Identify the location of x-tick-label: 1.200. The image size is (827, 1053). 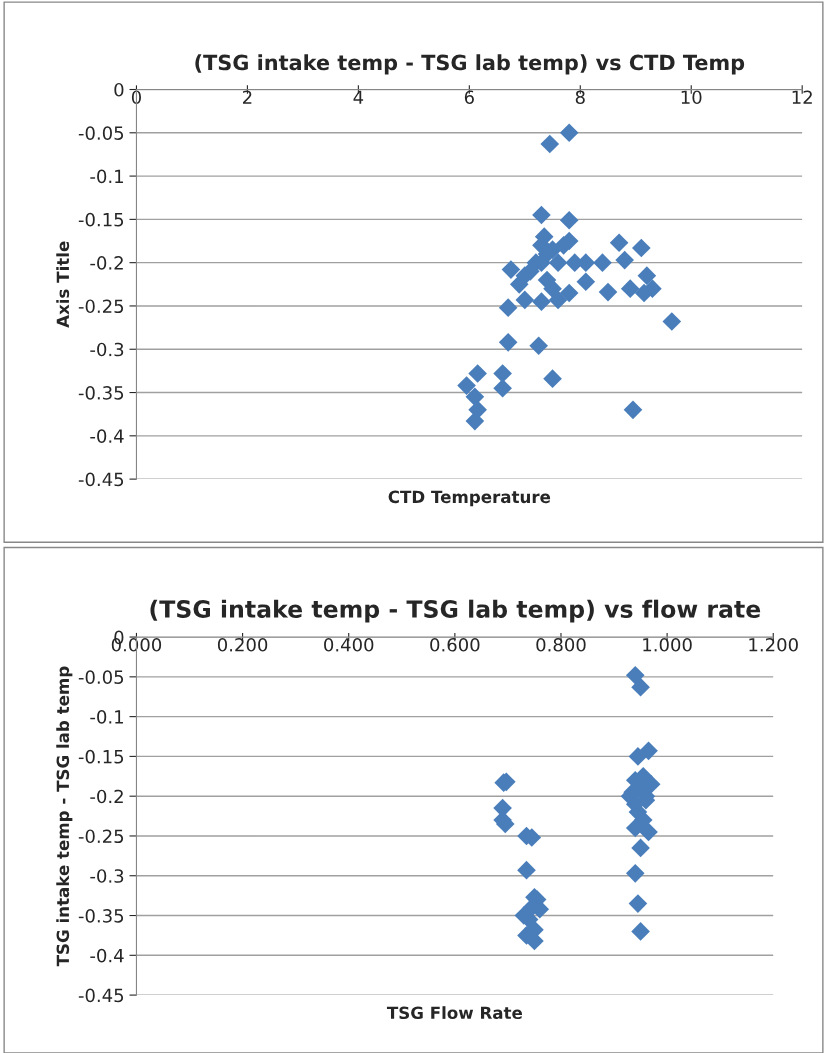
(773, 644).